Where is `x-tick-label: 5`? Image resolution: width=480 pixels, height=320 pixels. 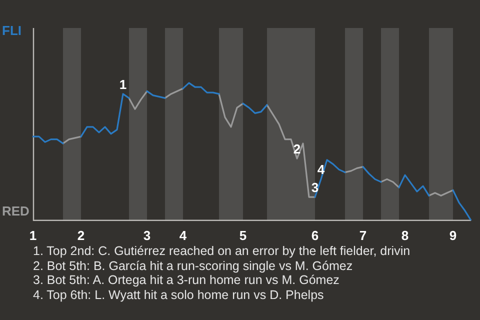 x-tick-label: 5 is located at coordinates (243, 235).